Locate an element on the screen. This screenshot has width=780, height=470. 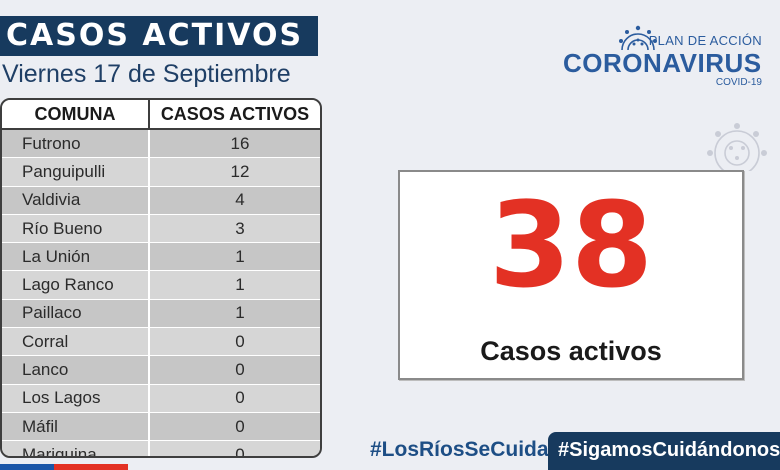
comuna-cell: Río Bueno is located at coordinates (76, 229).